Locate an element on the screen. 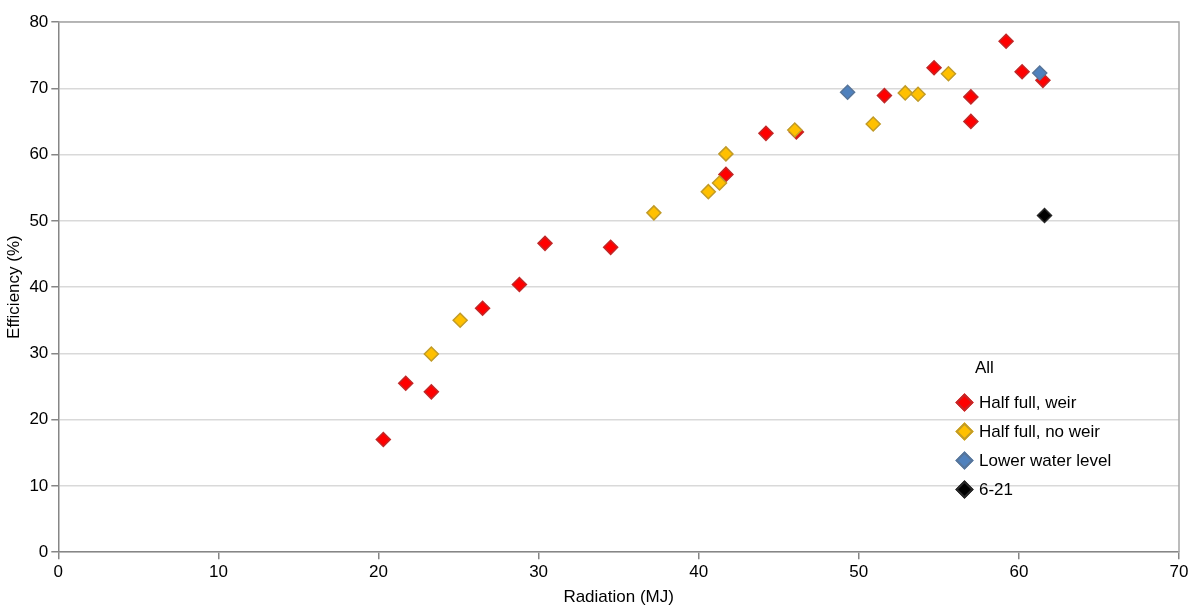  x-tick-label: 70 is located at coordinates (1179, 572).